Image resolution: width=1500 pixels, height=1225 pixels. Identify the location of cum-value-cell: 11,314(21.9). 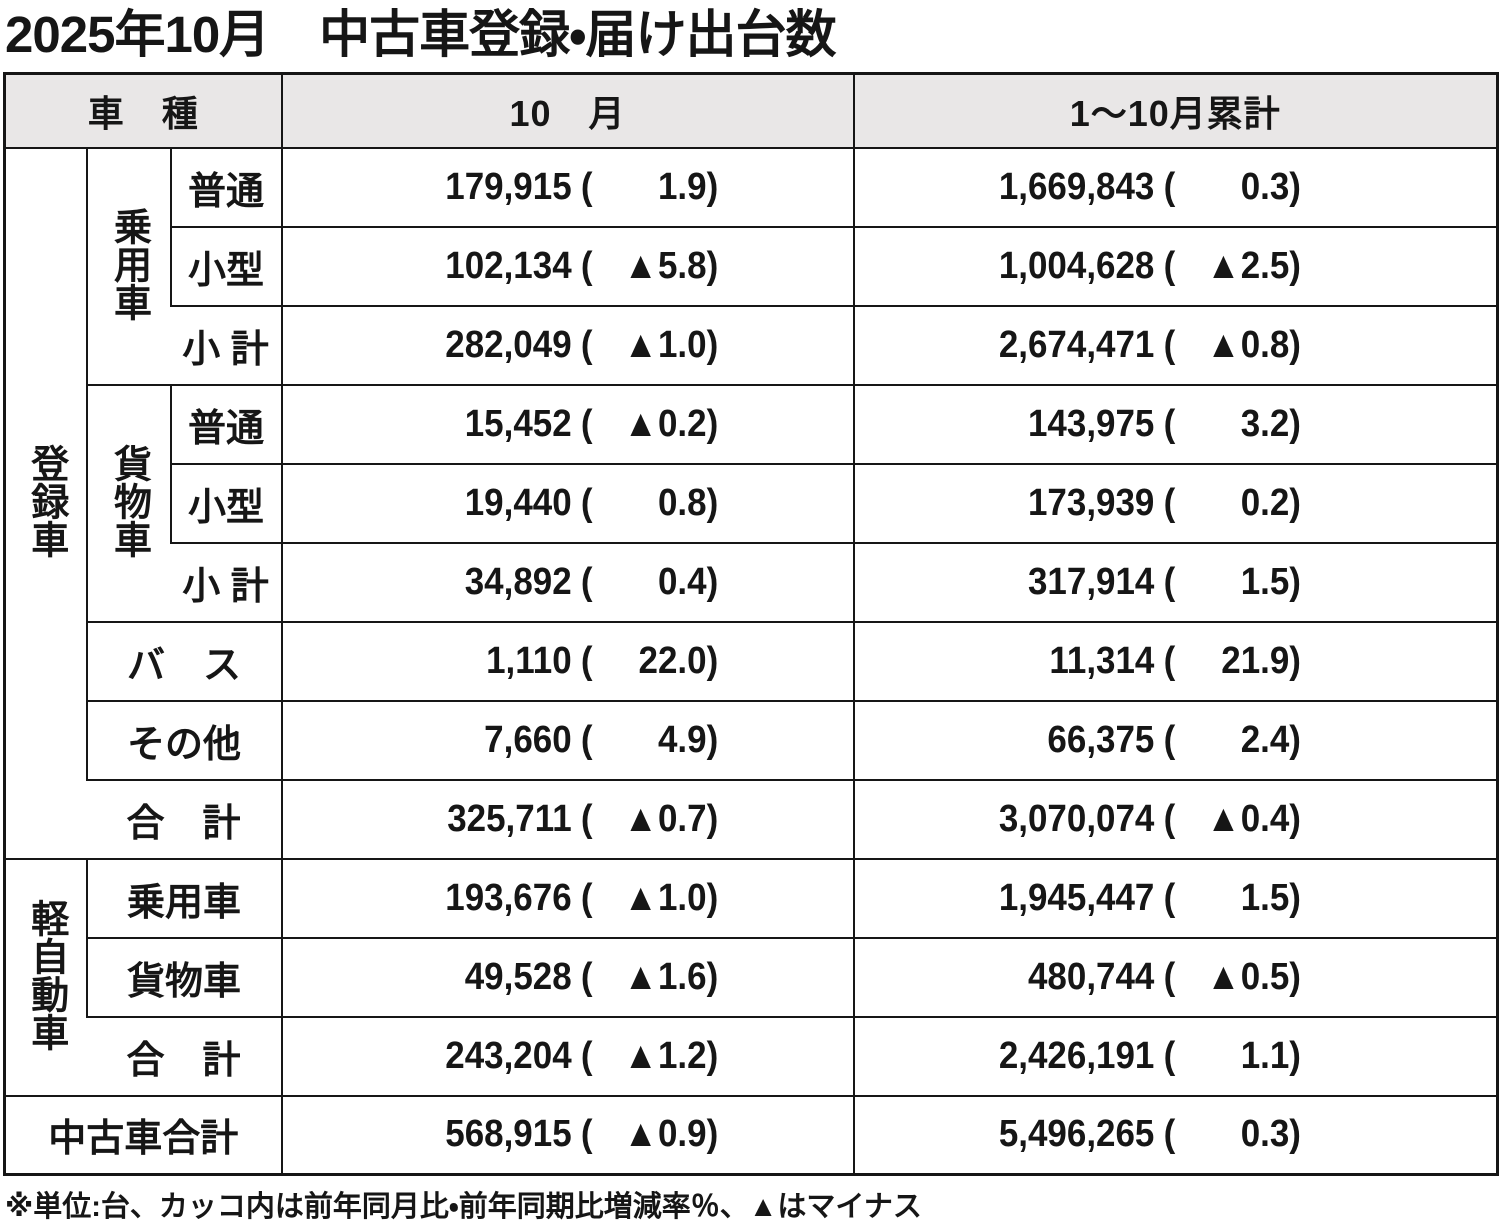
(1175, 661).